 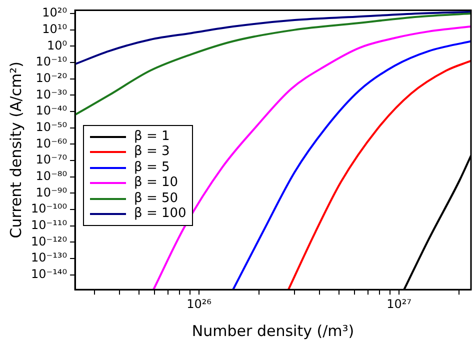 I want to click on legend-label: β = 10, so click(x=156, y=183).